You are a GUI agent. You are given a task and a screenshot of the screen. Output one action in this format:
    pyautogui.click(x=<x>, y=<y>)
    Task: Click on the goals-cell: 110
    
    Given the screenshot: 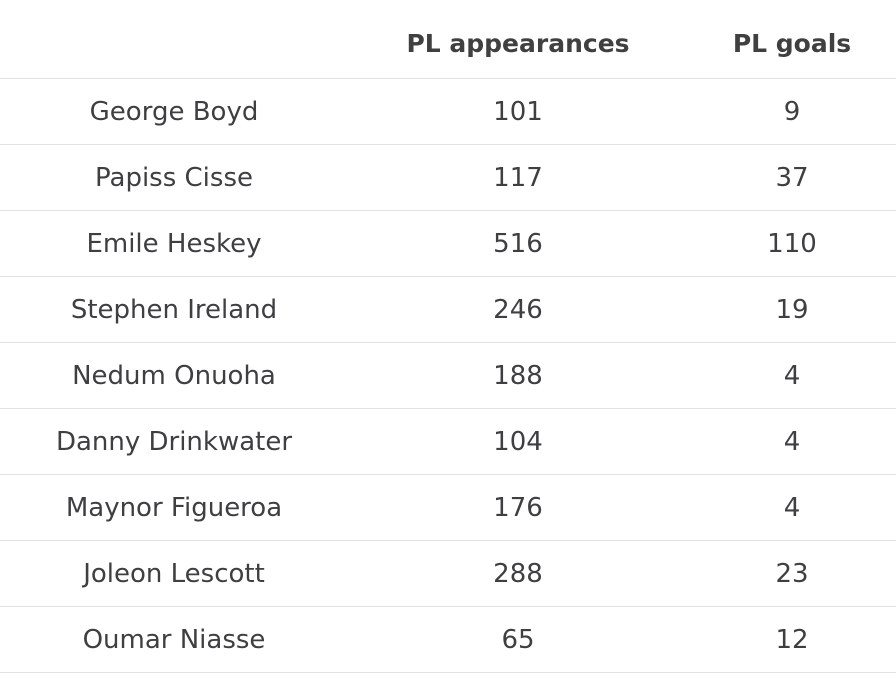 What is the action you would take?
    pyautogui.click(x=792, y=243)
    